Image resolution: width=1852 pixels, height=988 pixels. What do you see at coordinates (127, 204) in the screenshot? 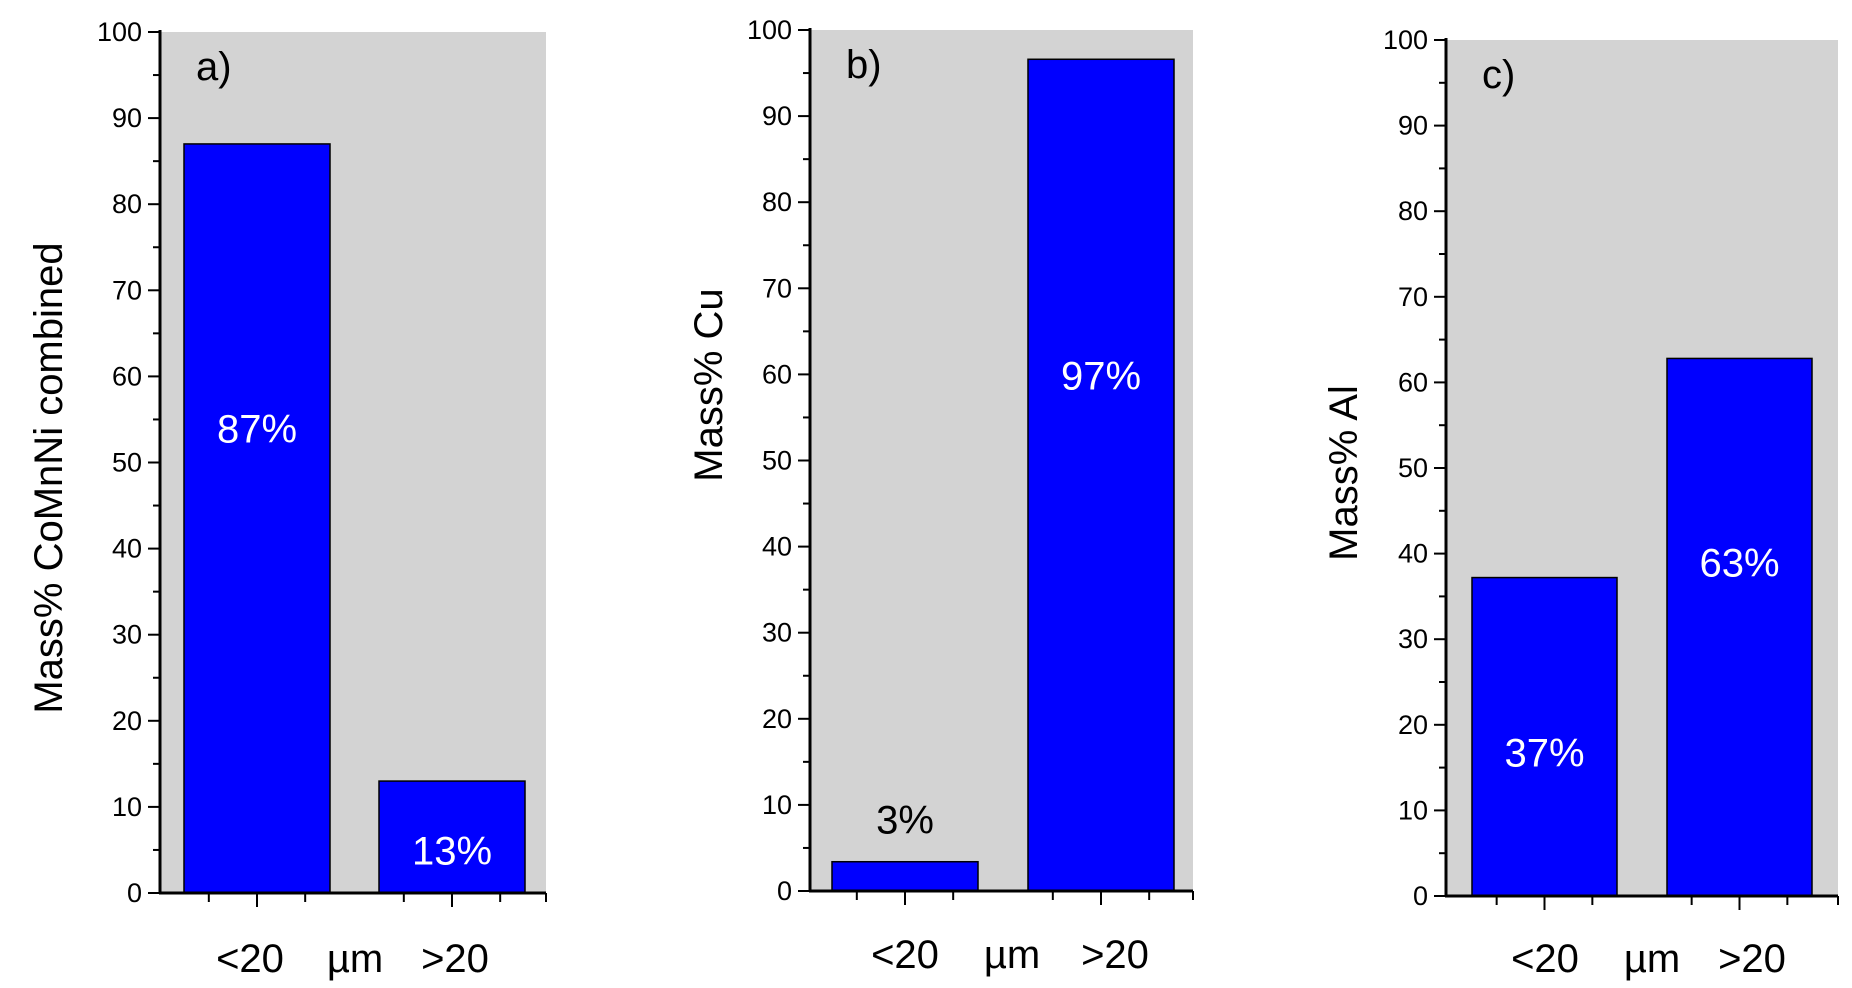
I see `y-tick-label-a: 80` at bounding box center [127, 204].